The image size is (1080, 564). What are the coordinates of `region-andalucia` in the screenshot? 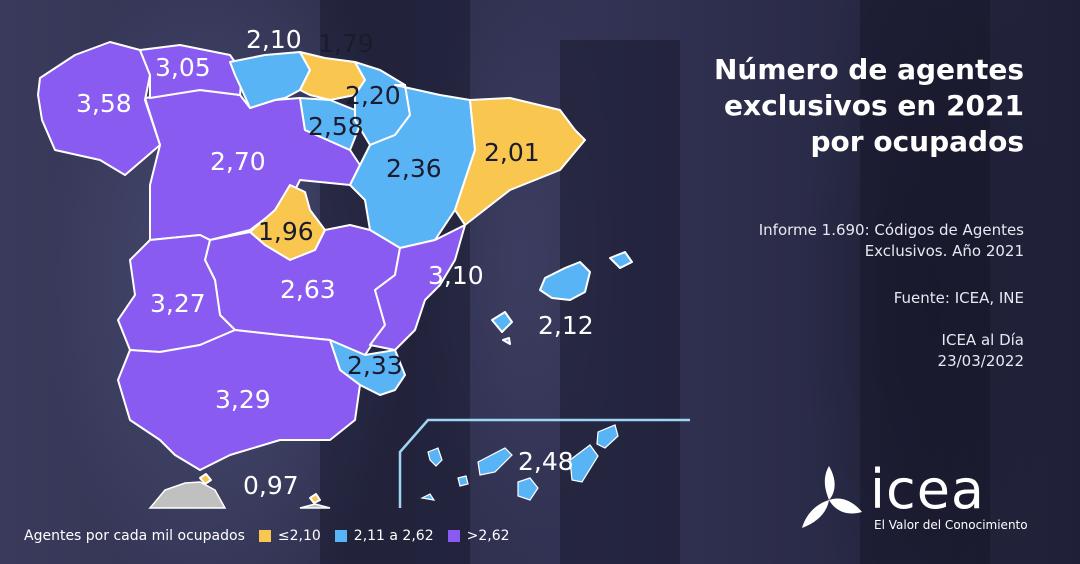 It's located at (239, 400).